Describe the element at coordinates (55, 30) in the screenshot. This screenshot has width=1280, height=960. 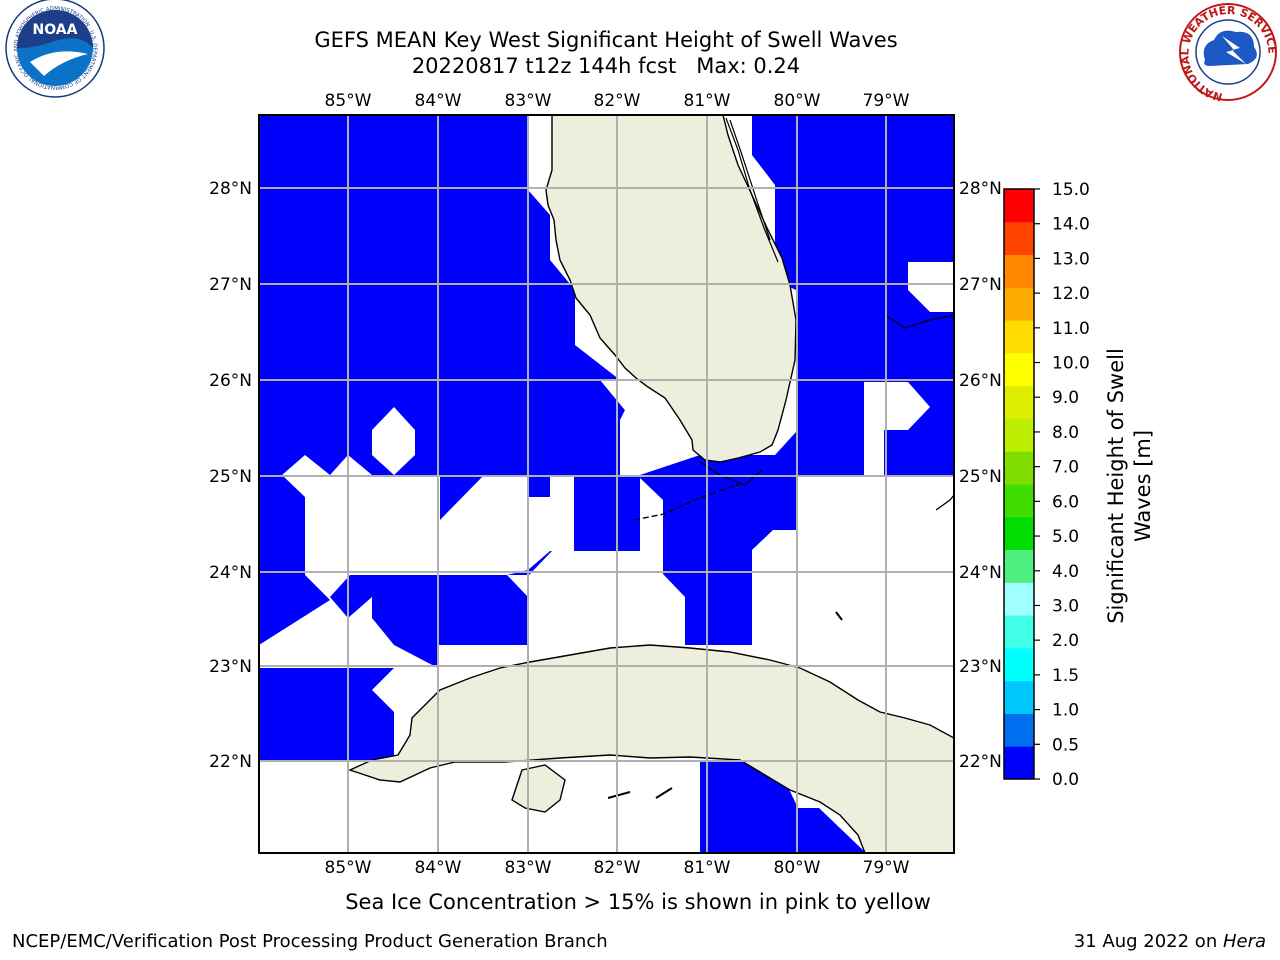
I see `noaa-logo-text: NOAA` at that location.